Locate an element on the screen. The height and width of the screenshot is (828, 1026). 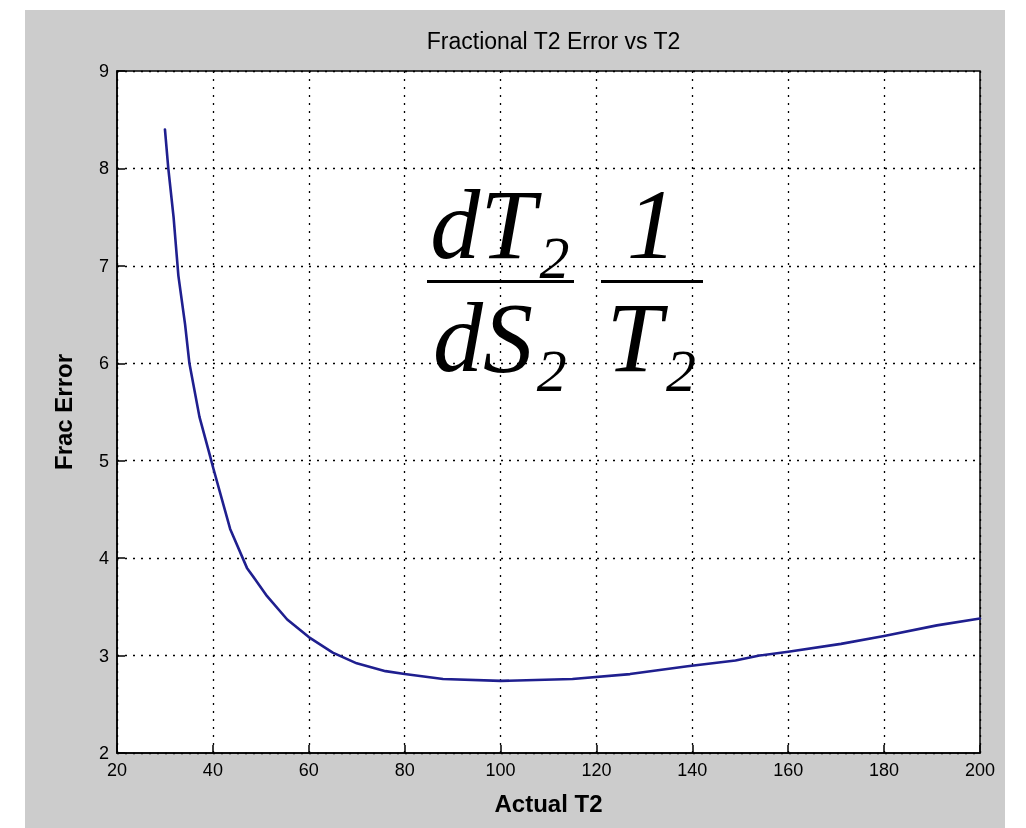
annotation: 1 T₂ is located at coordinates (651, 280).